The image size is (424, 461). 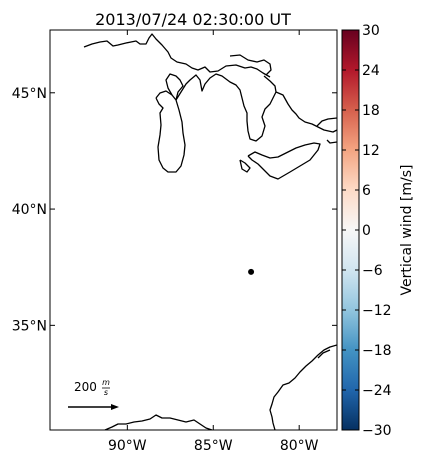 I want to click on lake-erie-coastline, so click(x=284, y=161).